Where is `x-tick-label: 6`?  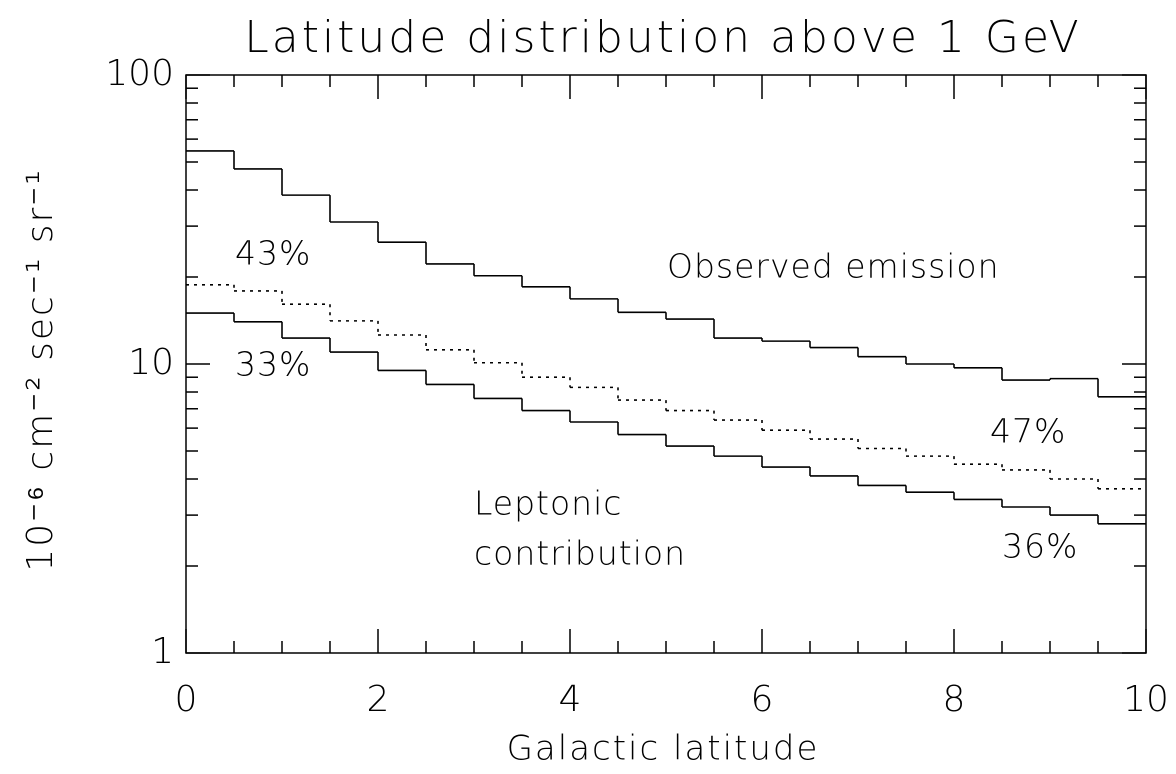 x-tick-label: 6 is located at coordinates (762, 699).